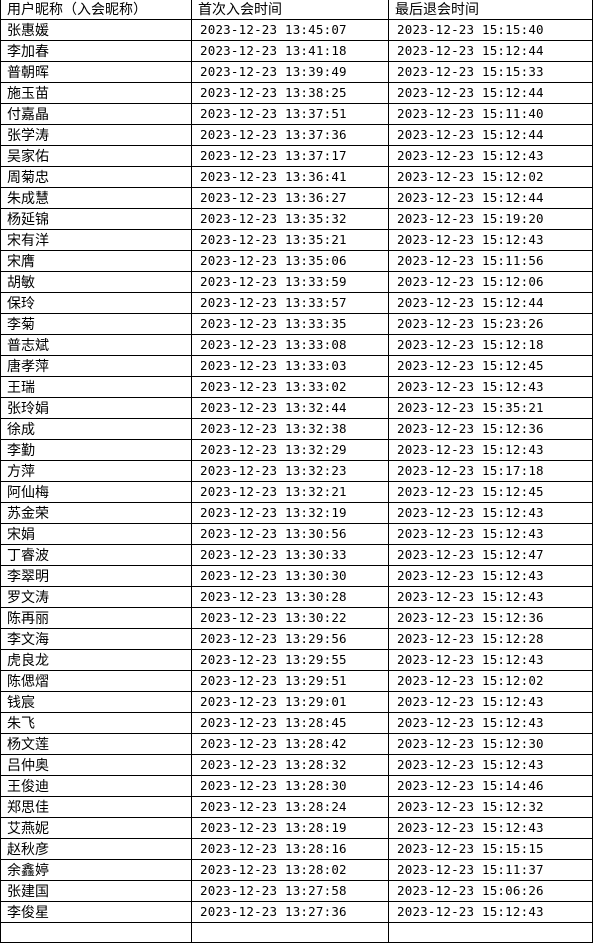 The image size is (603, 943). I want to click on cell-first-join-time: 2023-12-23 13:36:27, so click(290, 198).